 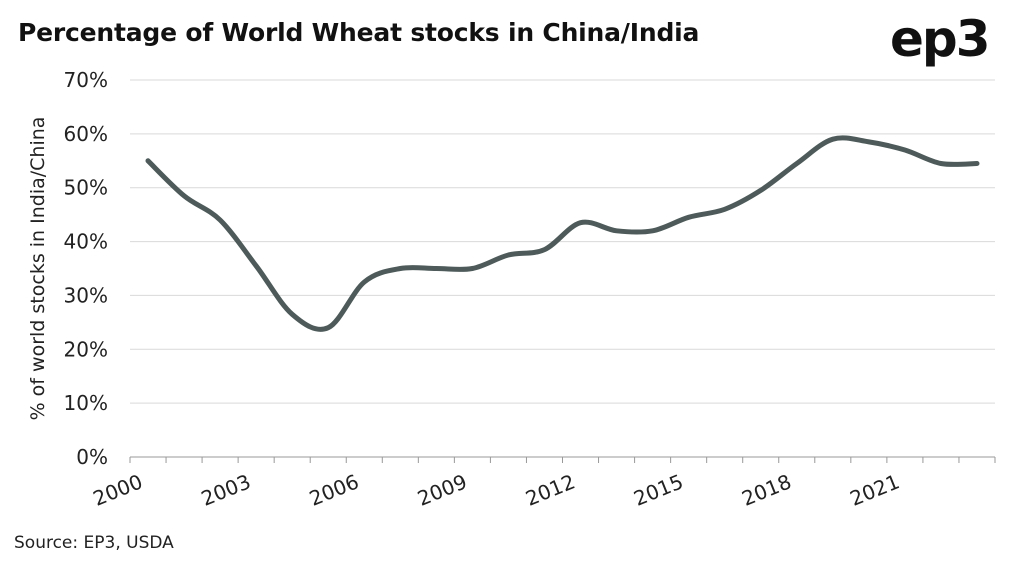 What do you see at coordinates (766, 489) in the screenshot?
I see `x-tick-label: 2018` at bounding box center [766, 489].